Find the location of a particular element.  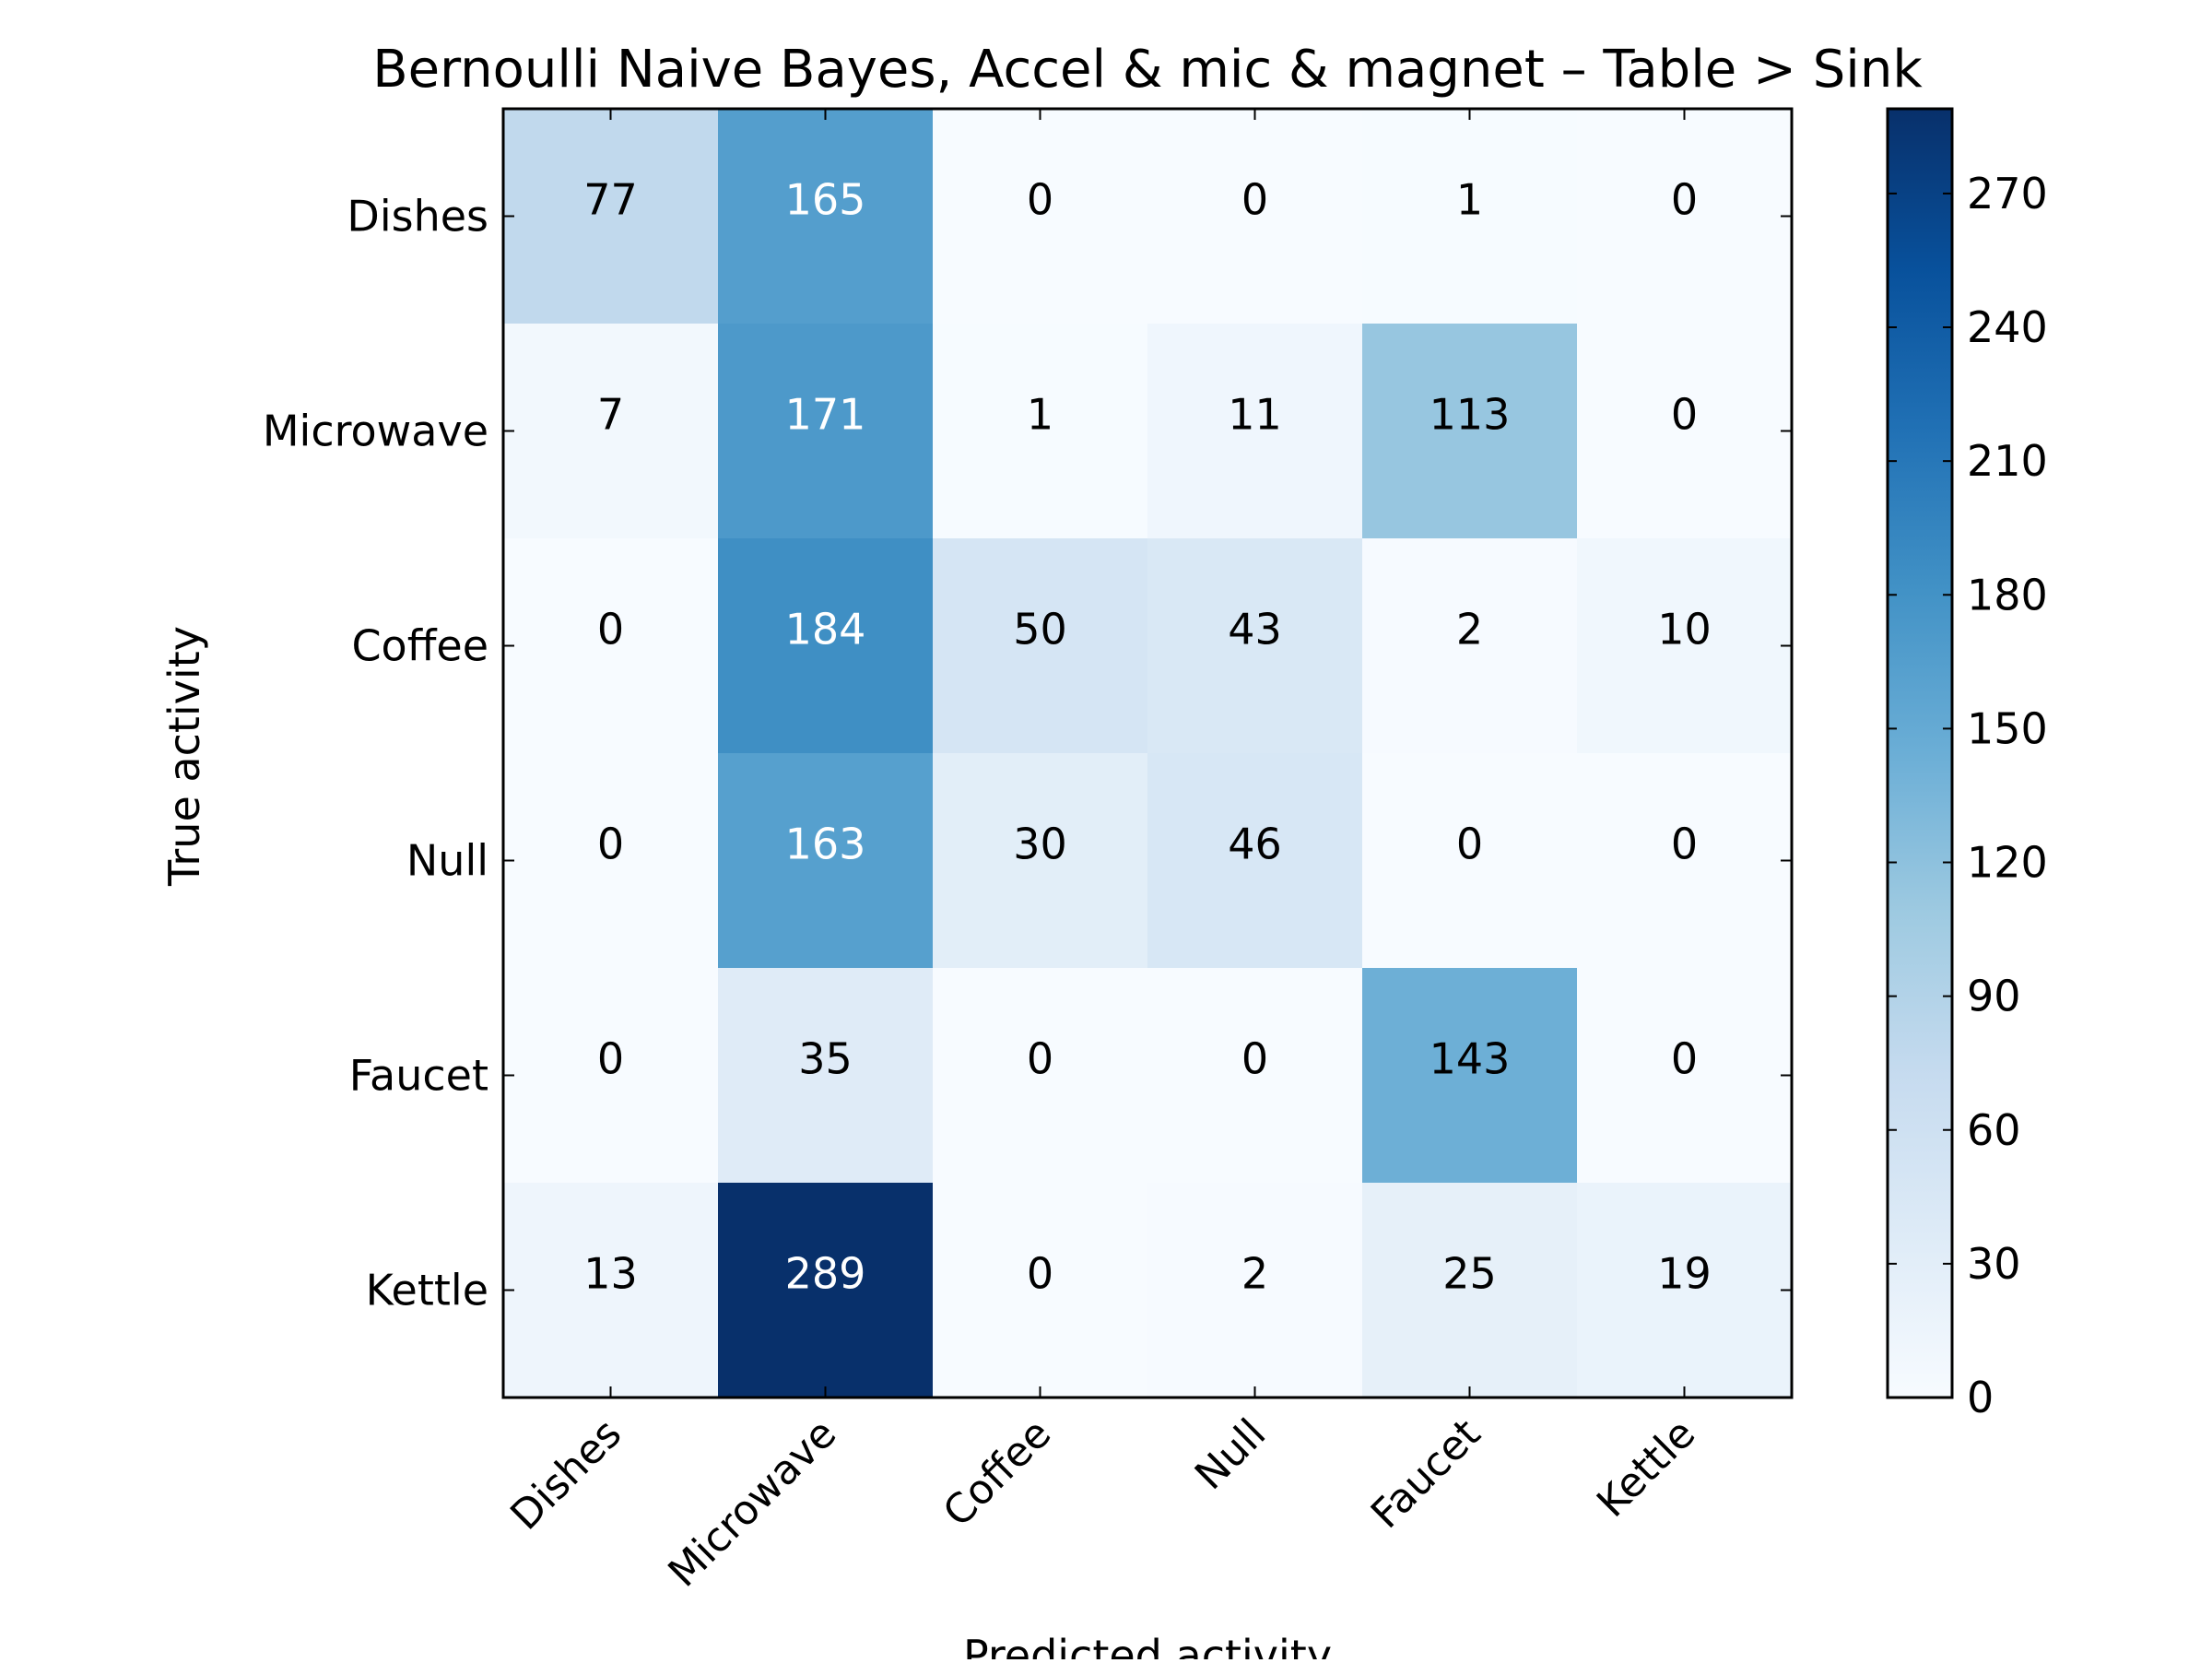

x-tick-label: Microwave is located at coordinates (752, 1503).